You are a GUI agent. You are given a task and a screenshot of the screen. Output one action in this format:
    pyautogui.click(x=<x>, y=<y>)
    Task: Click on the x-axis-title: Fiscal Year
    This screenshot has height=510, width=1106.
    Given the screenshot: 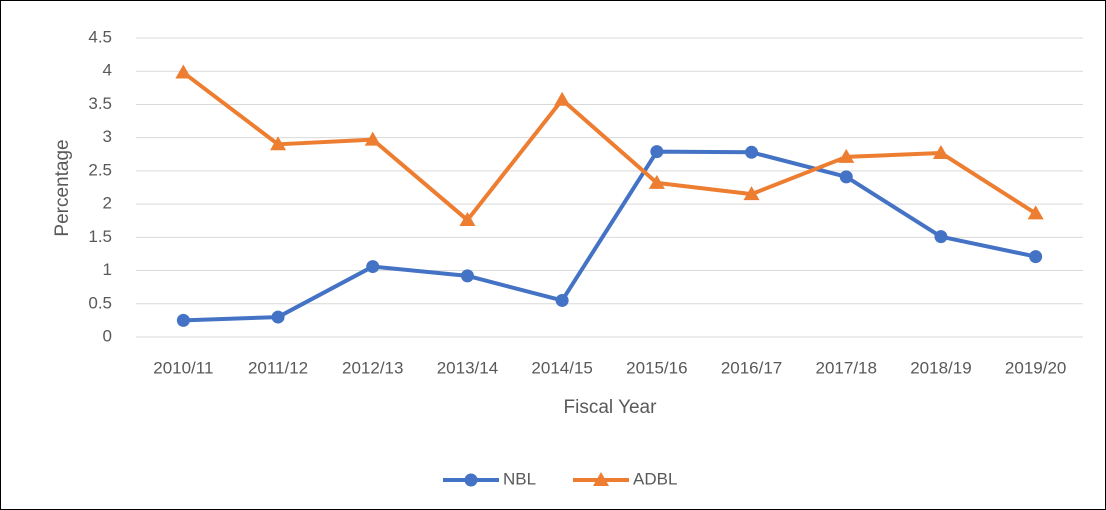 What is the action you would take?
    pyautogui.click(x=611, y=407)
    